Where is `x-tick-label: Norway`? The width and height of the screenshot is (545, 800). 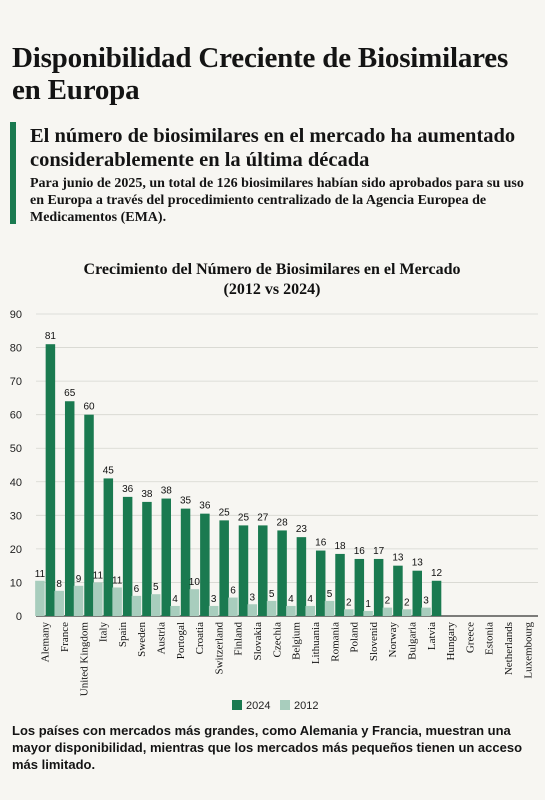 x-tick-label: Norway is located at coordinates (393, 640).